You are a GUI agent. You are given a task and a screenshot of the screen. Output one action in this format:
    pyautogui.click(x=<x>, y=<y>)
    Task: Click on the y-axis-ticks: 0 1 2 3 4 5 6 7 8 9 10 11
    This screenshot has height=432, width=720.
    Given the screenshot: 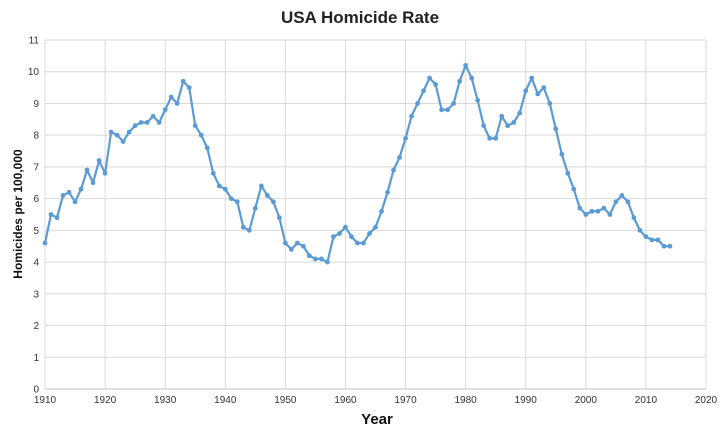 What is the action you would take?
    pyautogui.click(x=34, y=216)
    